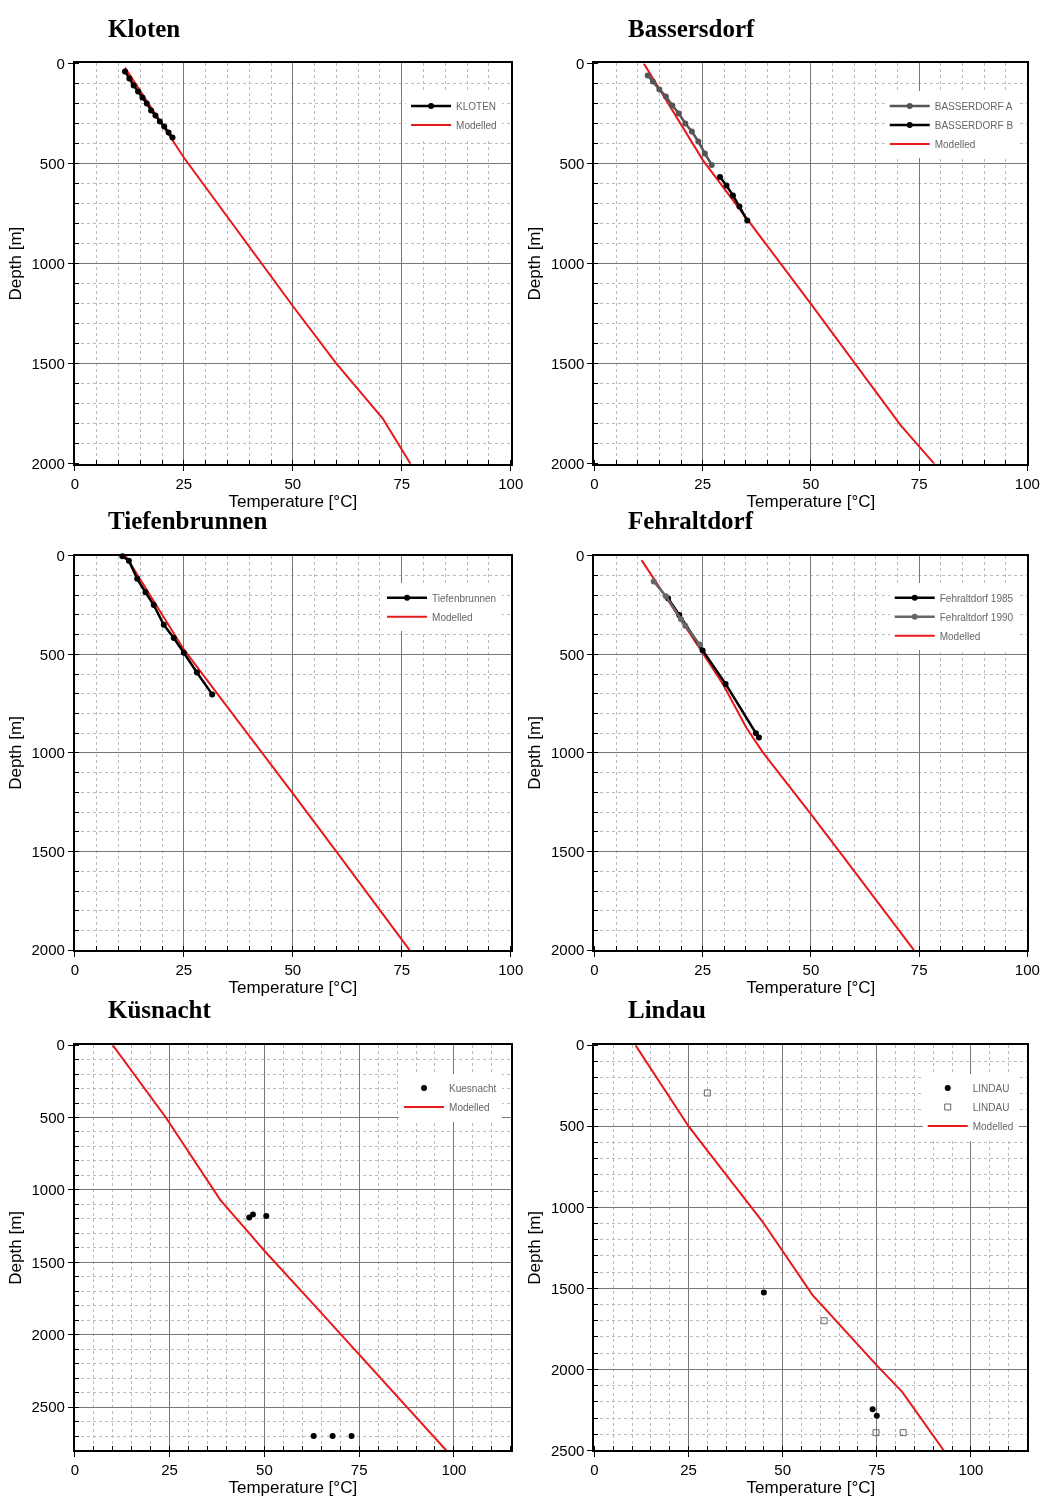  What do you see at coordinates (144, 28) in the screenshot?
I see `chart-title: Kloten` at bounding box center [144, 28].